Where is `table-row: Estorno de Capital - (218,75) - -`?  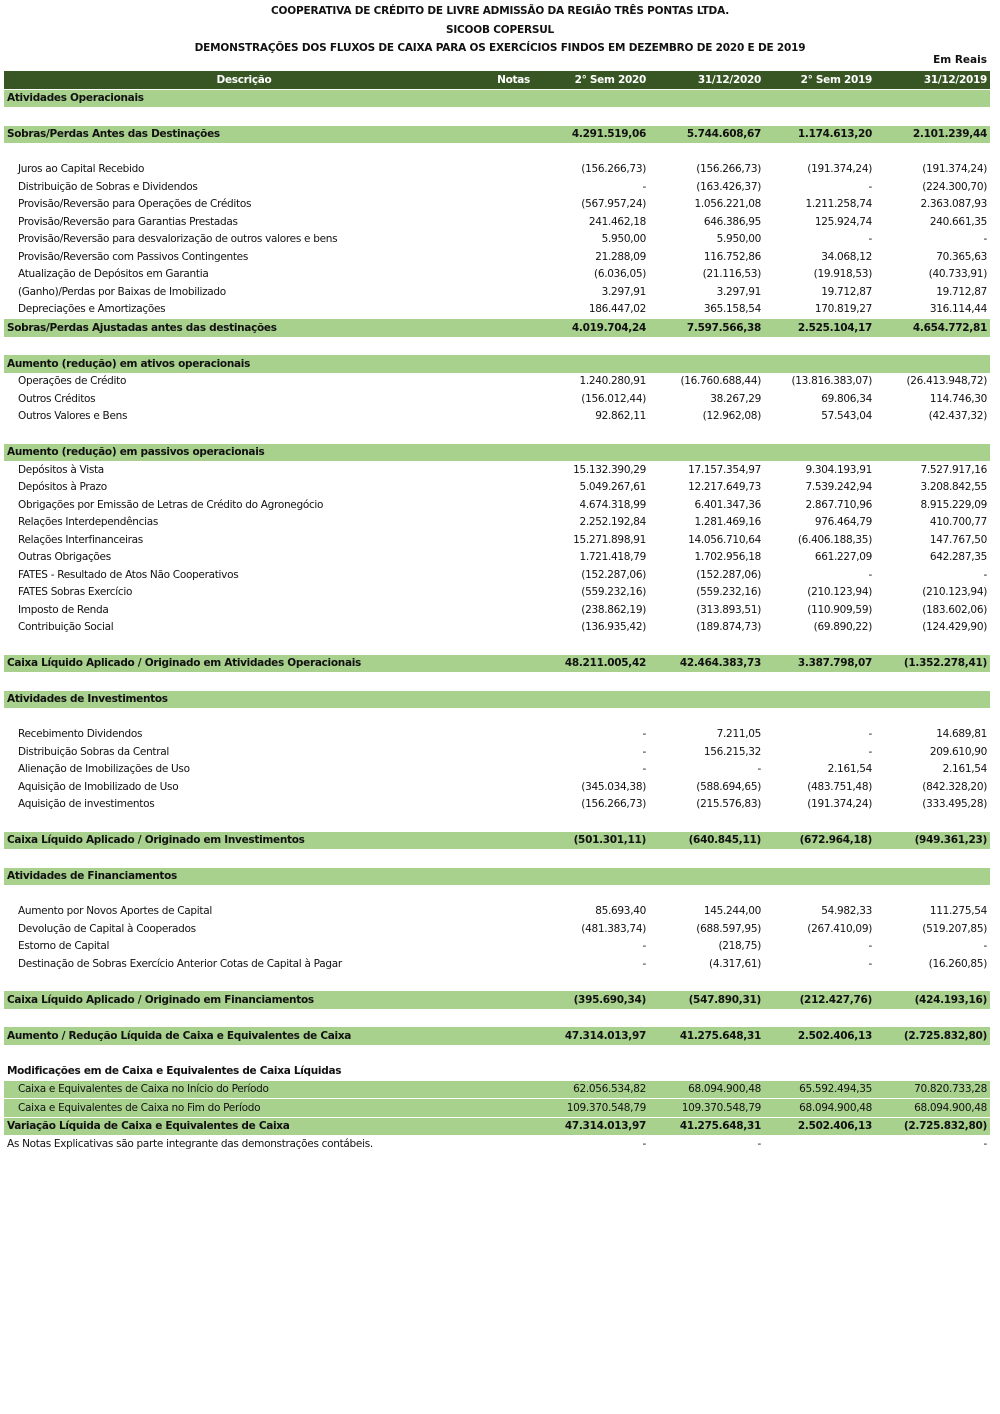
table-row: Estorno de Capital - (218,75) - - is located at coordinates (497, 947).